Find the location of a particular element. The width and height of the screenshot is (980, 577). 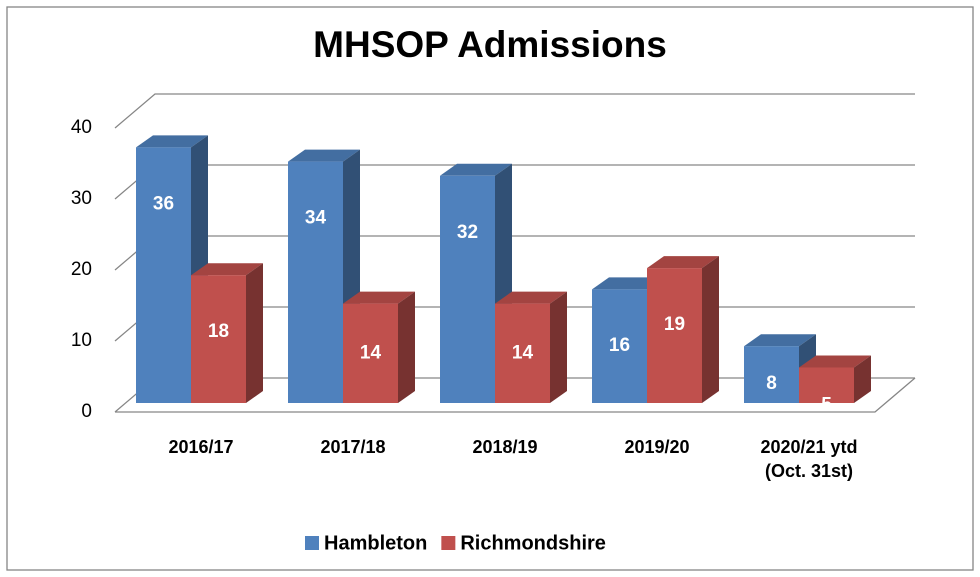

y-tick-label: 0 is located at coordinates (86, 411).